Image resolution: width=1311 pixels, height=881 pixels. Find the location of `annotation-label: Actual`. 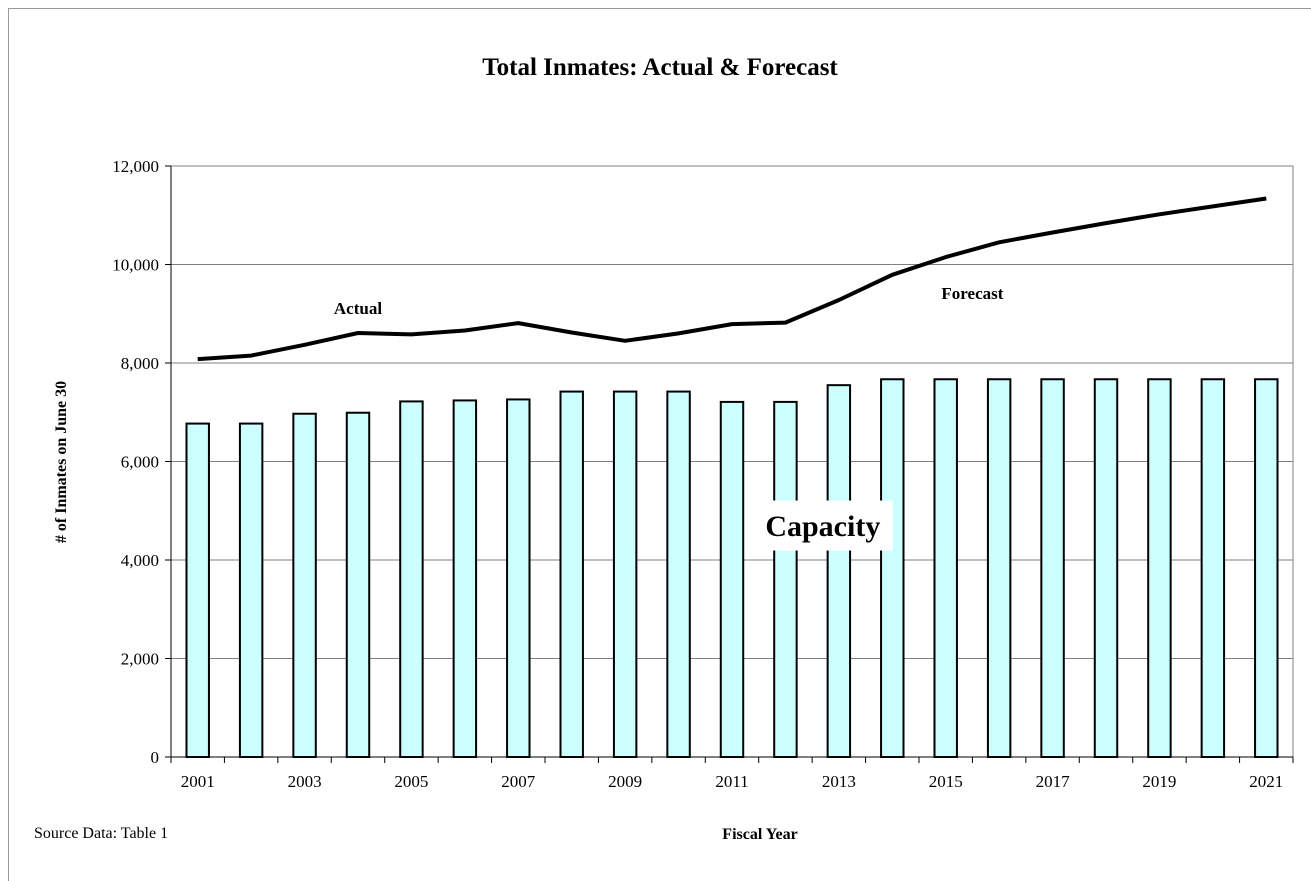

annotation-label: Actual is located at coordinates (358, 308).